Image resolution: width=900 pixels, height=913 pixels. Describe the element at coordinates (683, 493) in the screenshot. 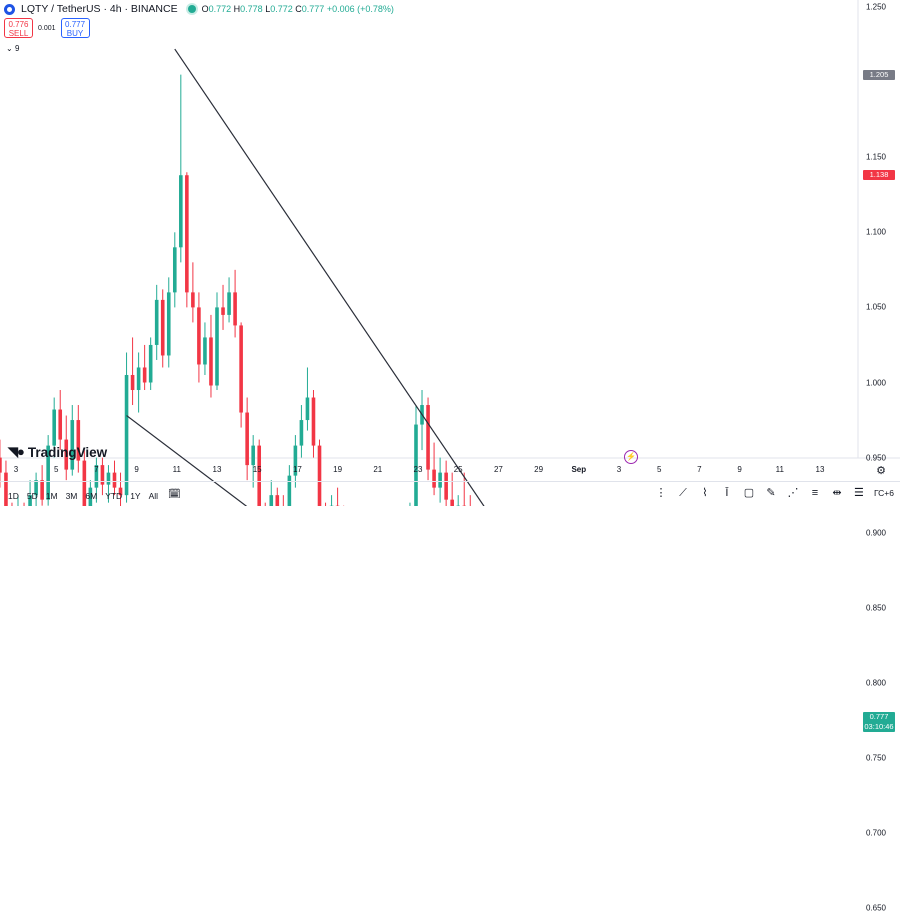

I see `trendline-tool-icon: ⟋` at that location.